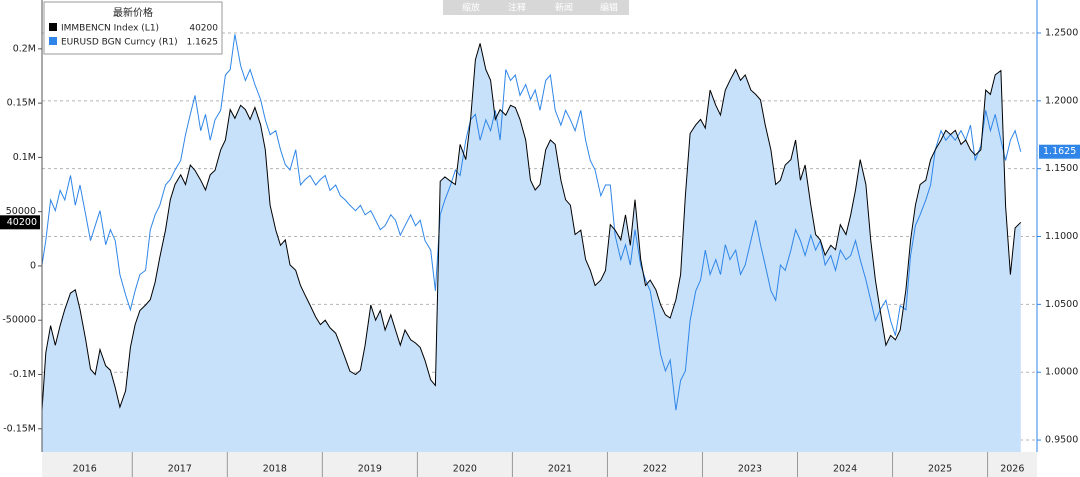 The width and height of the screenshot is (1080, 477). I want to click on y2-tick-label: 1.0500, so click(1061, 304).